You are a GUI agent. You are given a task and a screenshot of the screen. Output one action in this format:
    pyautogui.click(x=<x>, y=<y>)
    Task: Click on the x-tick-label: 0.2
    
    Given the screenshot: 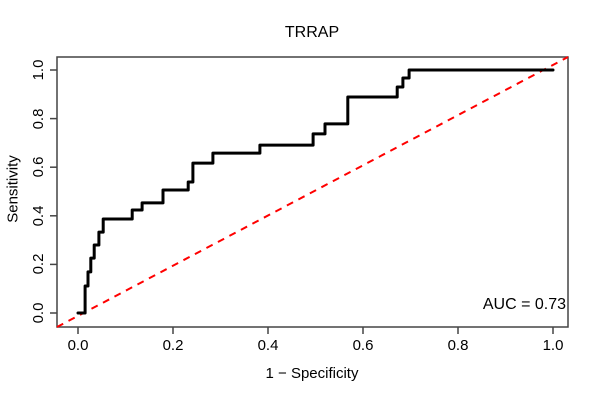 What is the action you would take?
    pyautogui.click(x=173, y=345)
    